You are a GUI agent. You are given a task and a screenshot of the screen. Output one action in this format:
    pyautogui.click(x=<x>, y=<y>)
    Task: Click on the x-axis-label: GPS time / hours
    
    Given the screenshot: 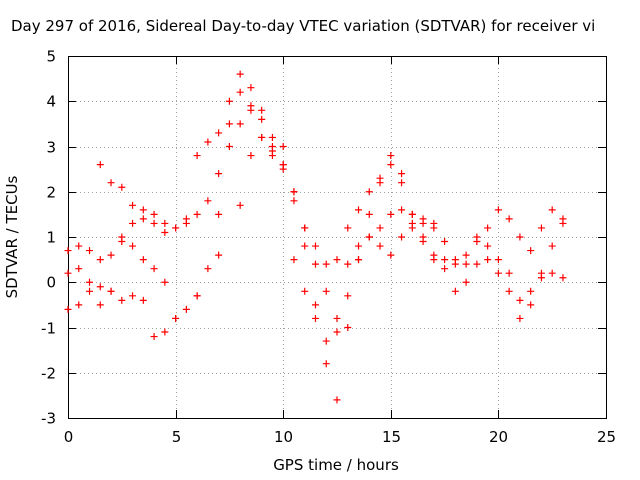 What is the action you would take?
    pyautogui.click(x=336, y=465)
    